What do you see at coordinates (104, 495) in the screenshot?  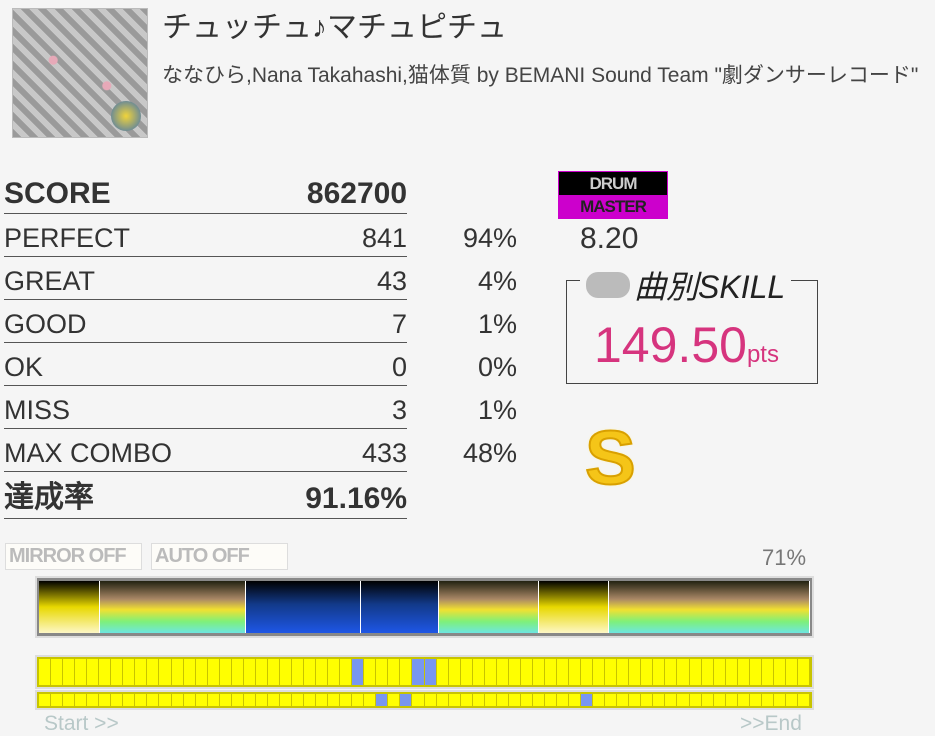 I see `score-label: 達成率` at bounding box center [104, 495].